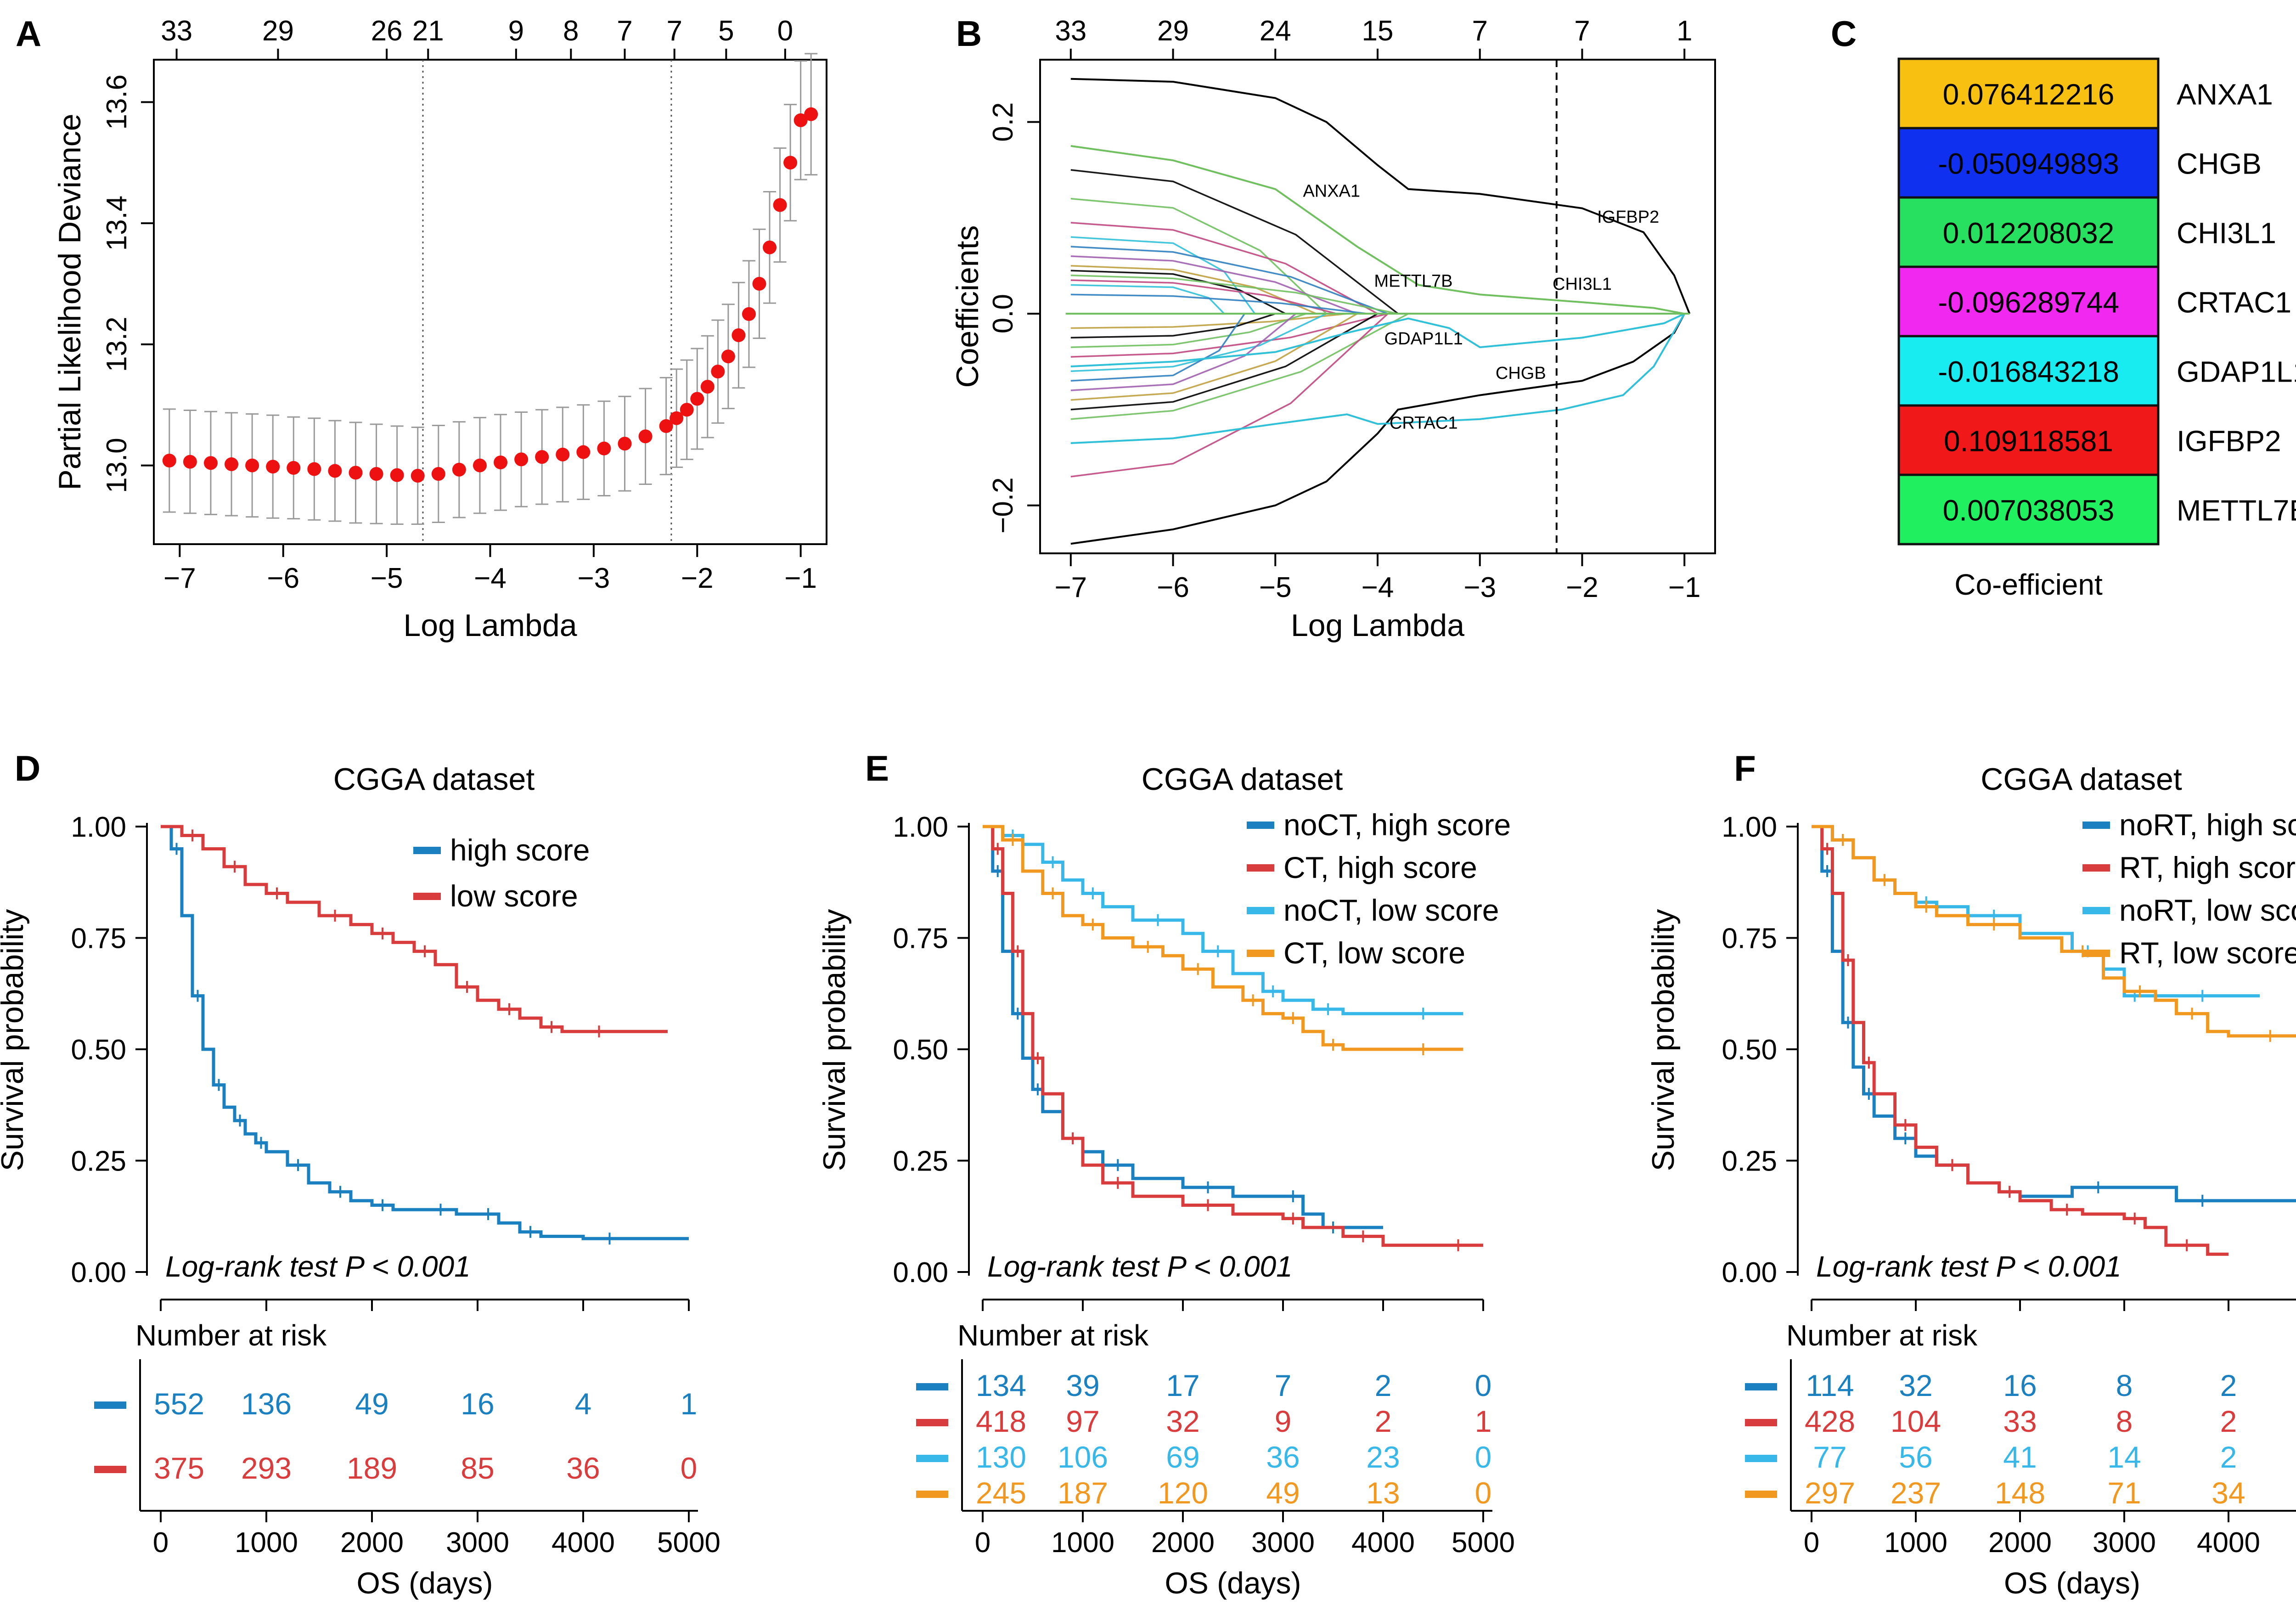 The image size is (2296, 1604). I want to click on top-tick-label: 0, so click(785, 31).